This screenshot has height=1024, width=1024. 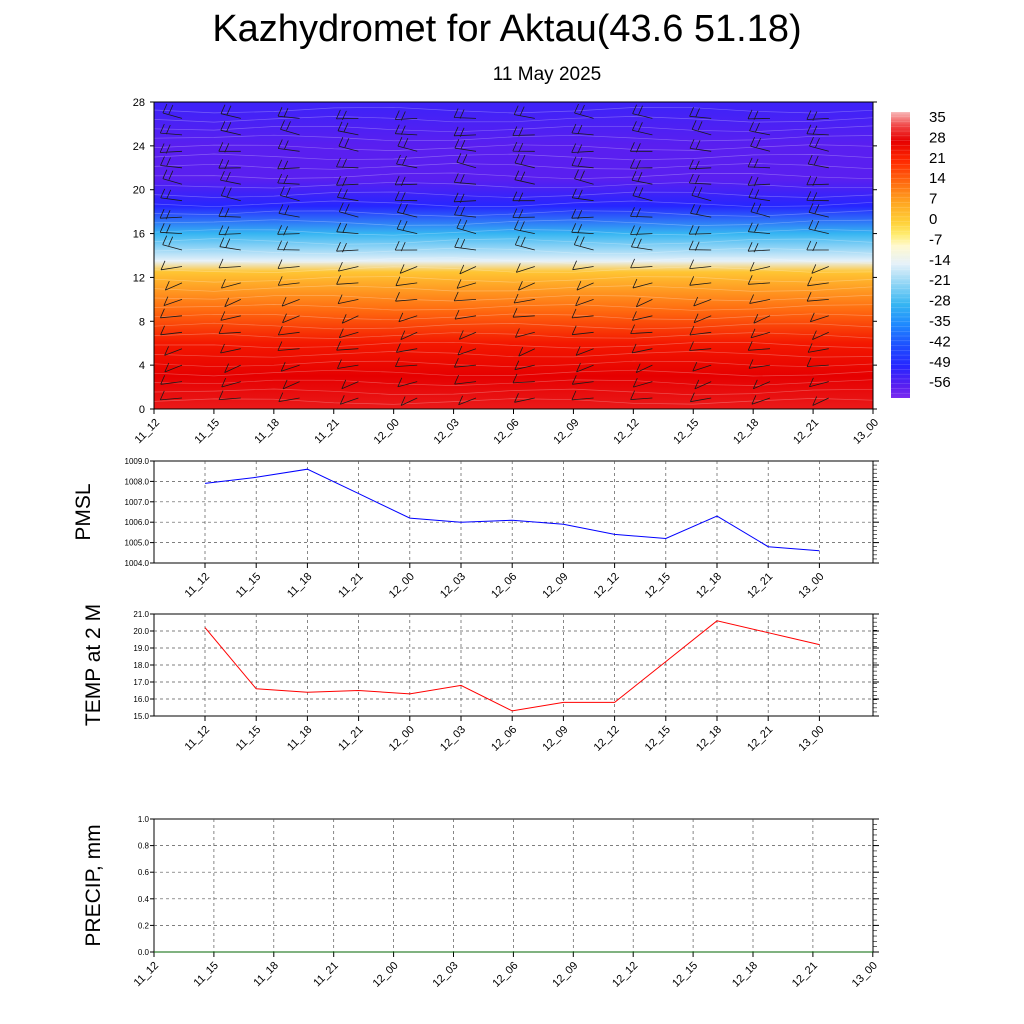 What do you see at coordinates (512, 510) in the screenshot?
I see `series-line` at bounding box center [512, 510].